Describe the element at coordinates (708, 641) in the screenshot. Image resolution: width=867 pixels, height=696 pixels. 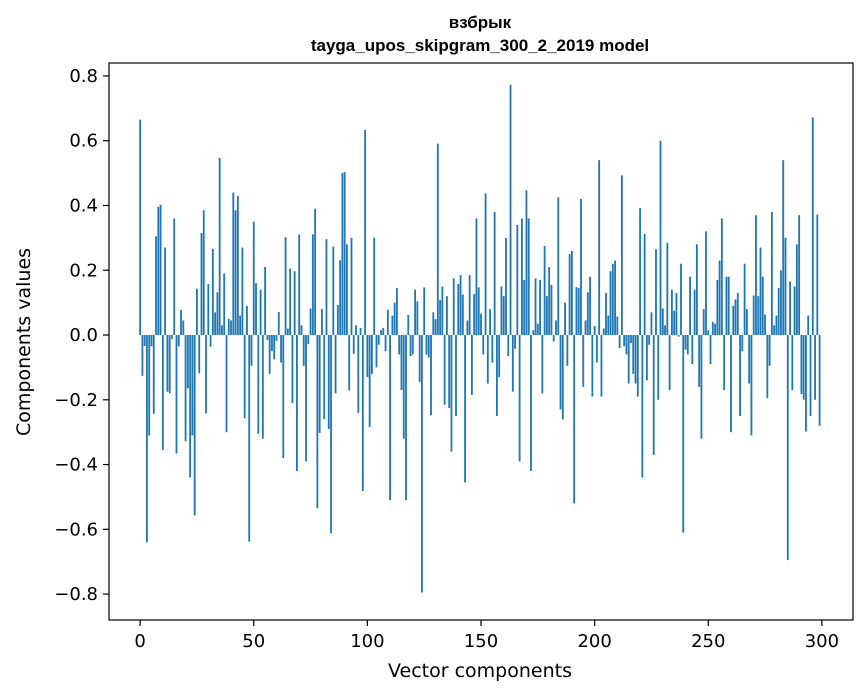
I see `x-tick-label: 250` at that location.